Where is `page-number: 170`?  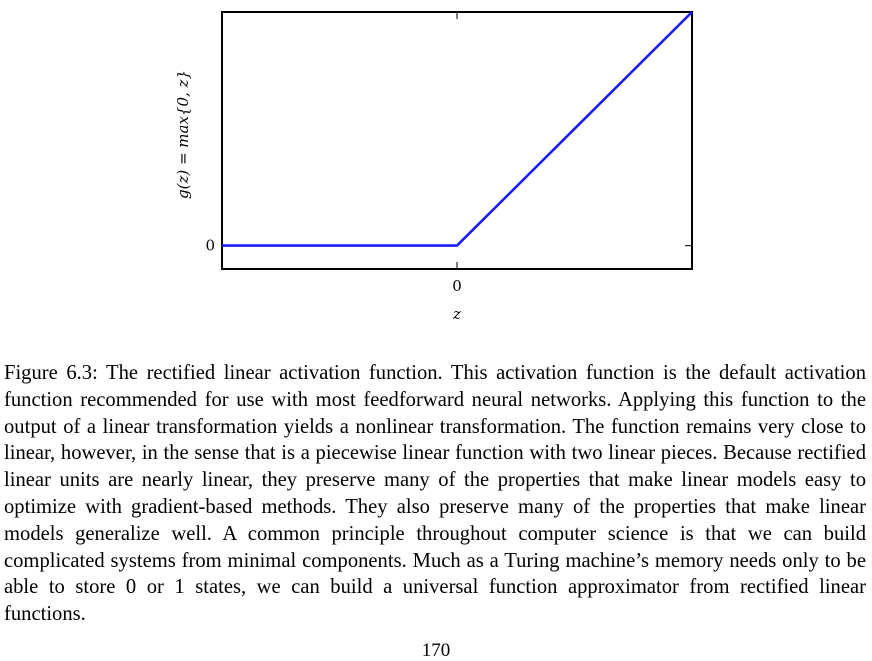
page-number: 170 is located at coordinates (436, 650).